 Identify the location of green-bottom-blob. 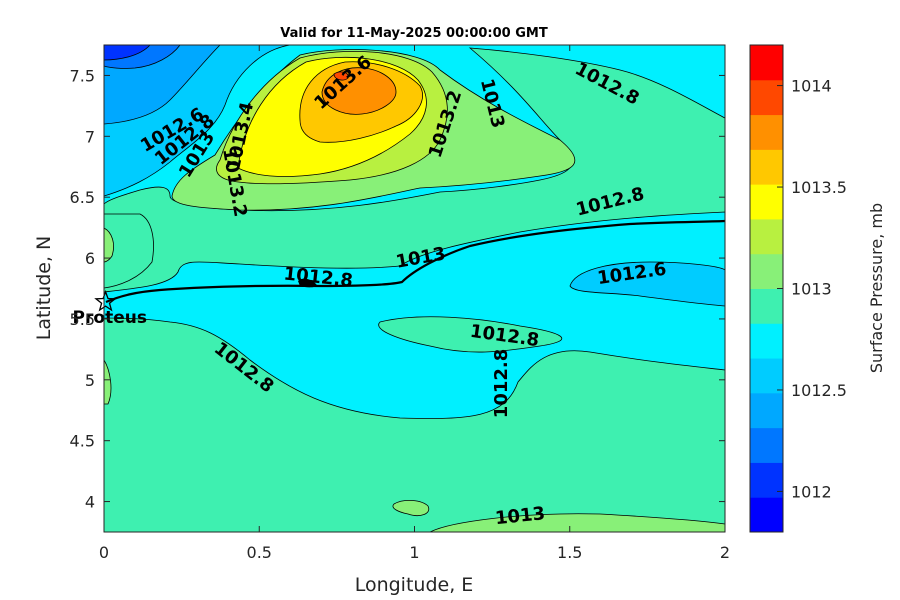
(411, 508).